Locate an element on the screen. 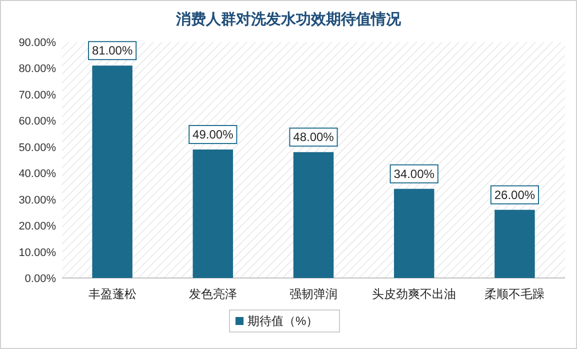 The width and height of the screenshot is (577, 349). data-label: 48.00% is located at coordinates (313, 137).